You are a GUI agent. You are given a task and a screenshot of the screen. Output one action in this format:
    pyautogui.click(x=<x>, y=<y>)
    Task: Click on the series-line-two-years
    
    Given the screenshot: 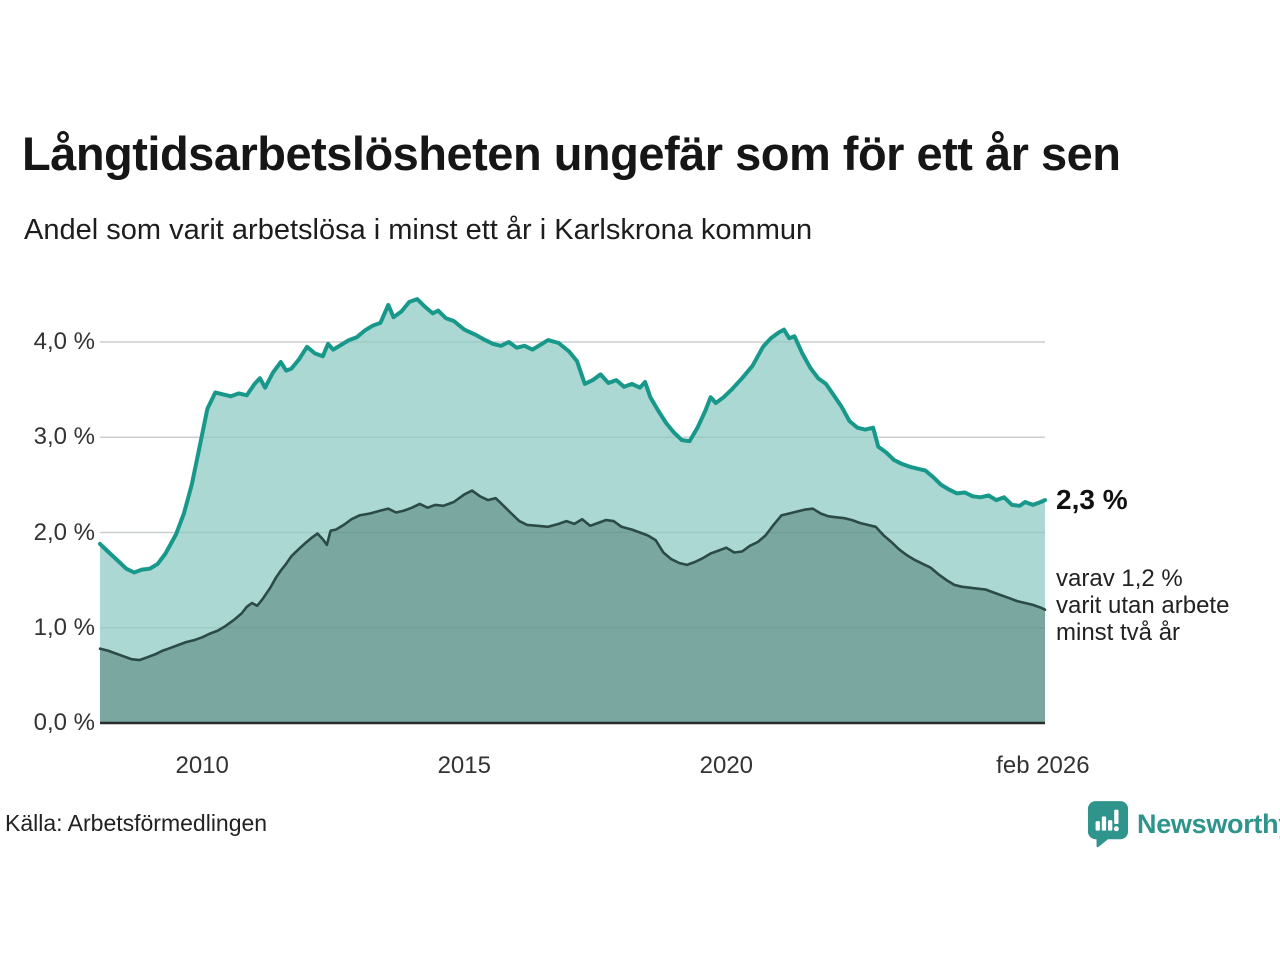 What is the action you would take?
    pyautogui.click(x=572, y=575)
    